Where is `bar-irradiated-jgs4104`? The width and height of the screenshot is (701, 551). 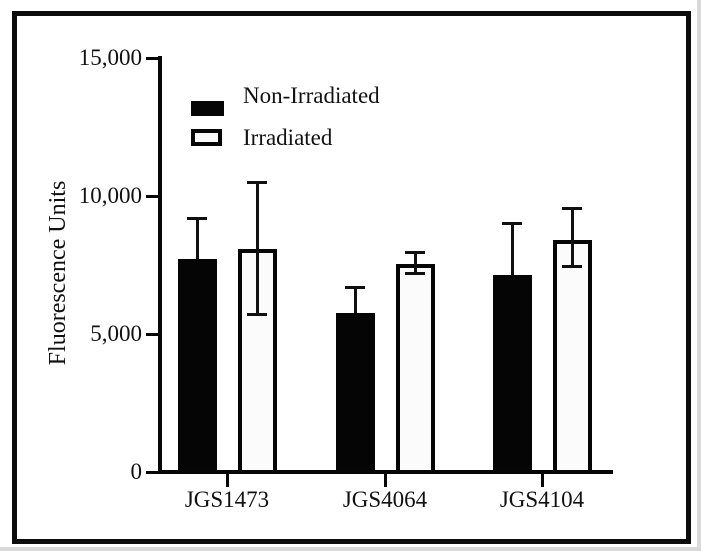
bar-irradiated-jgs4104 is located at coordinates (572, 357).